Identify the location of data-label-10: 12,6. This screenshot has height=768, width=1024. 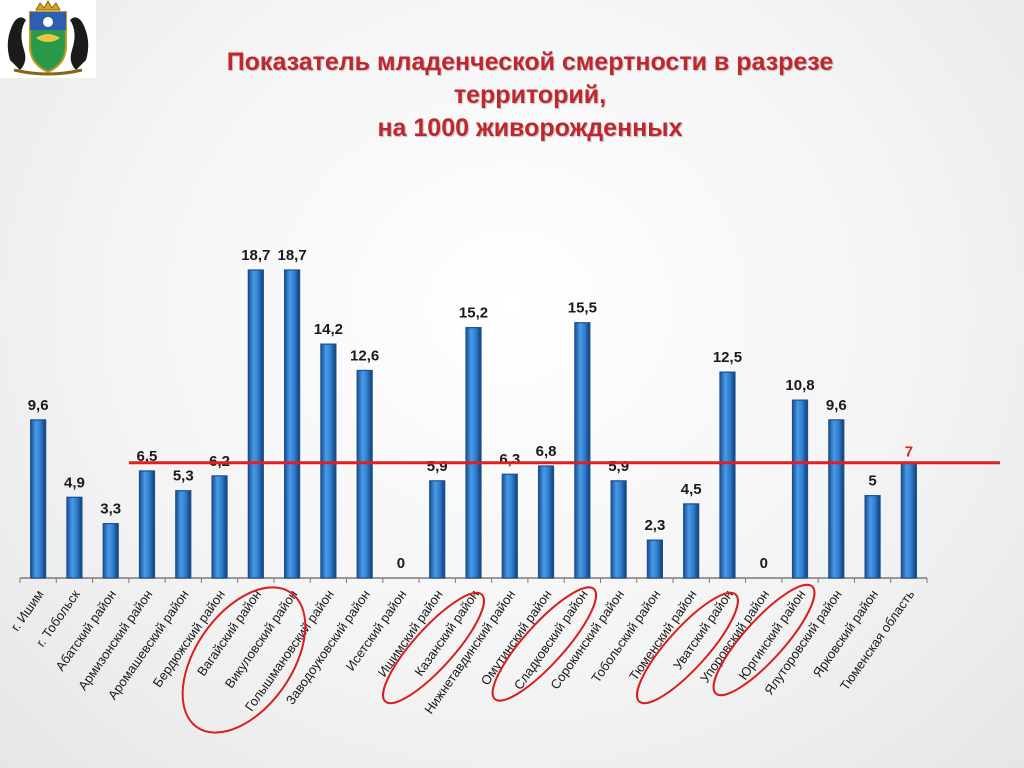
(364, 355).